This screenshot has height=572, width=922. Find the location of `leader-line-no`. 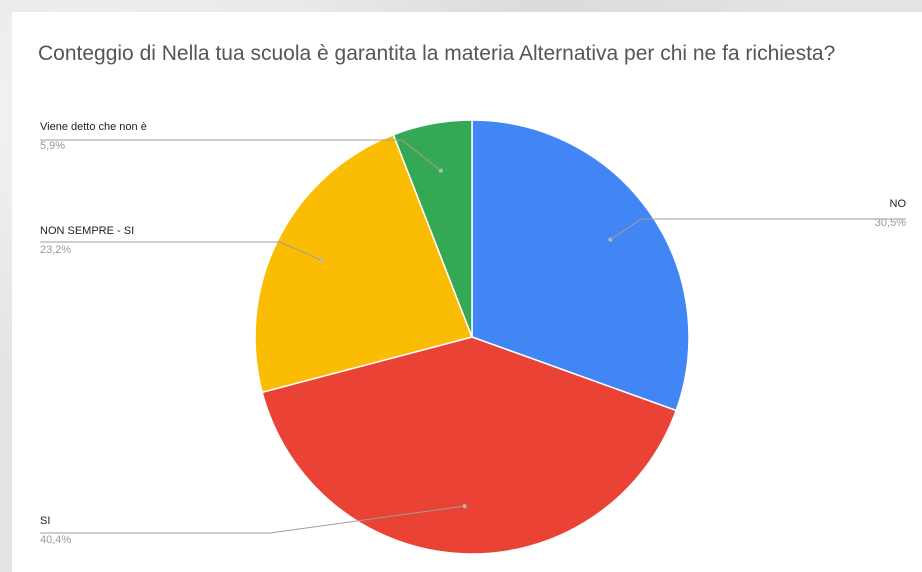

leader-line-no is located at coordinates (758, 229).